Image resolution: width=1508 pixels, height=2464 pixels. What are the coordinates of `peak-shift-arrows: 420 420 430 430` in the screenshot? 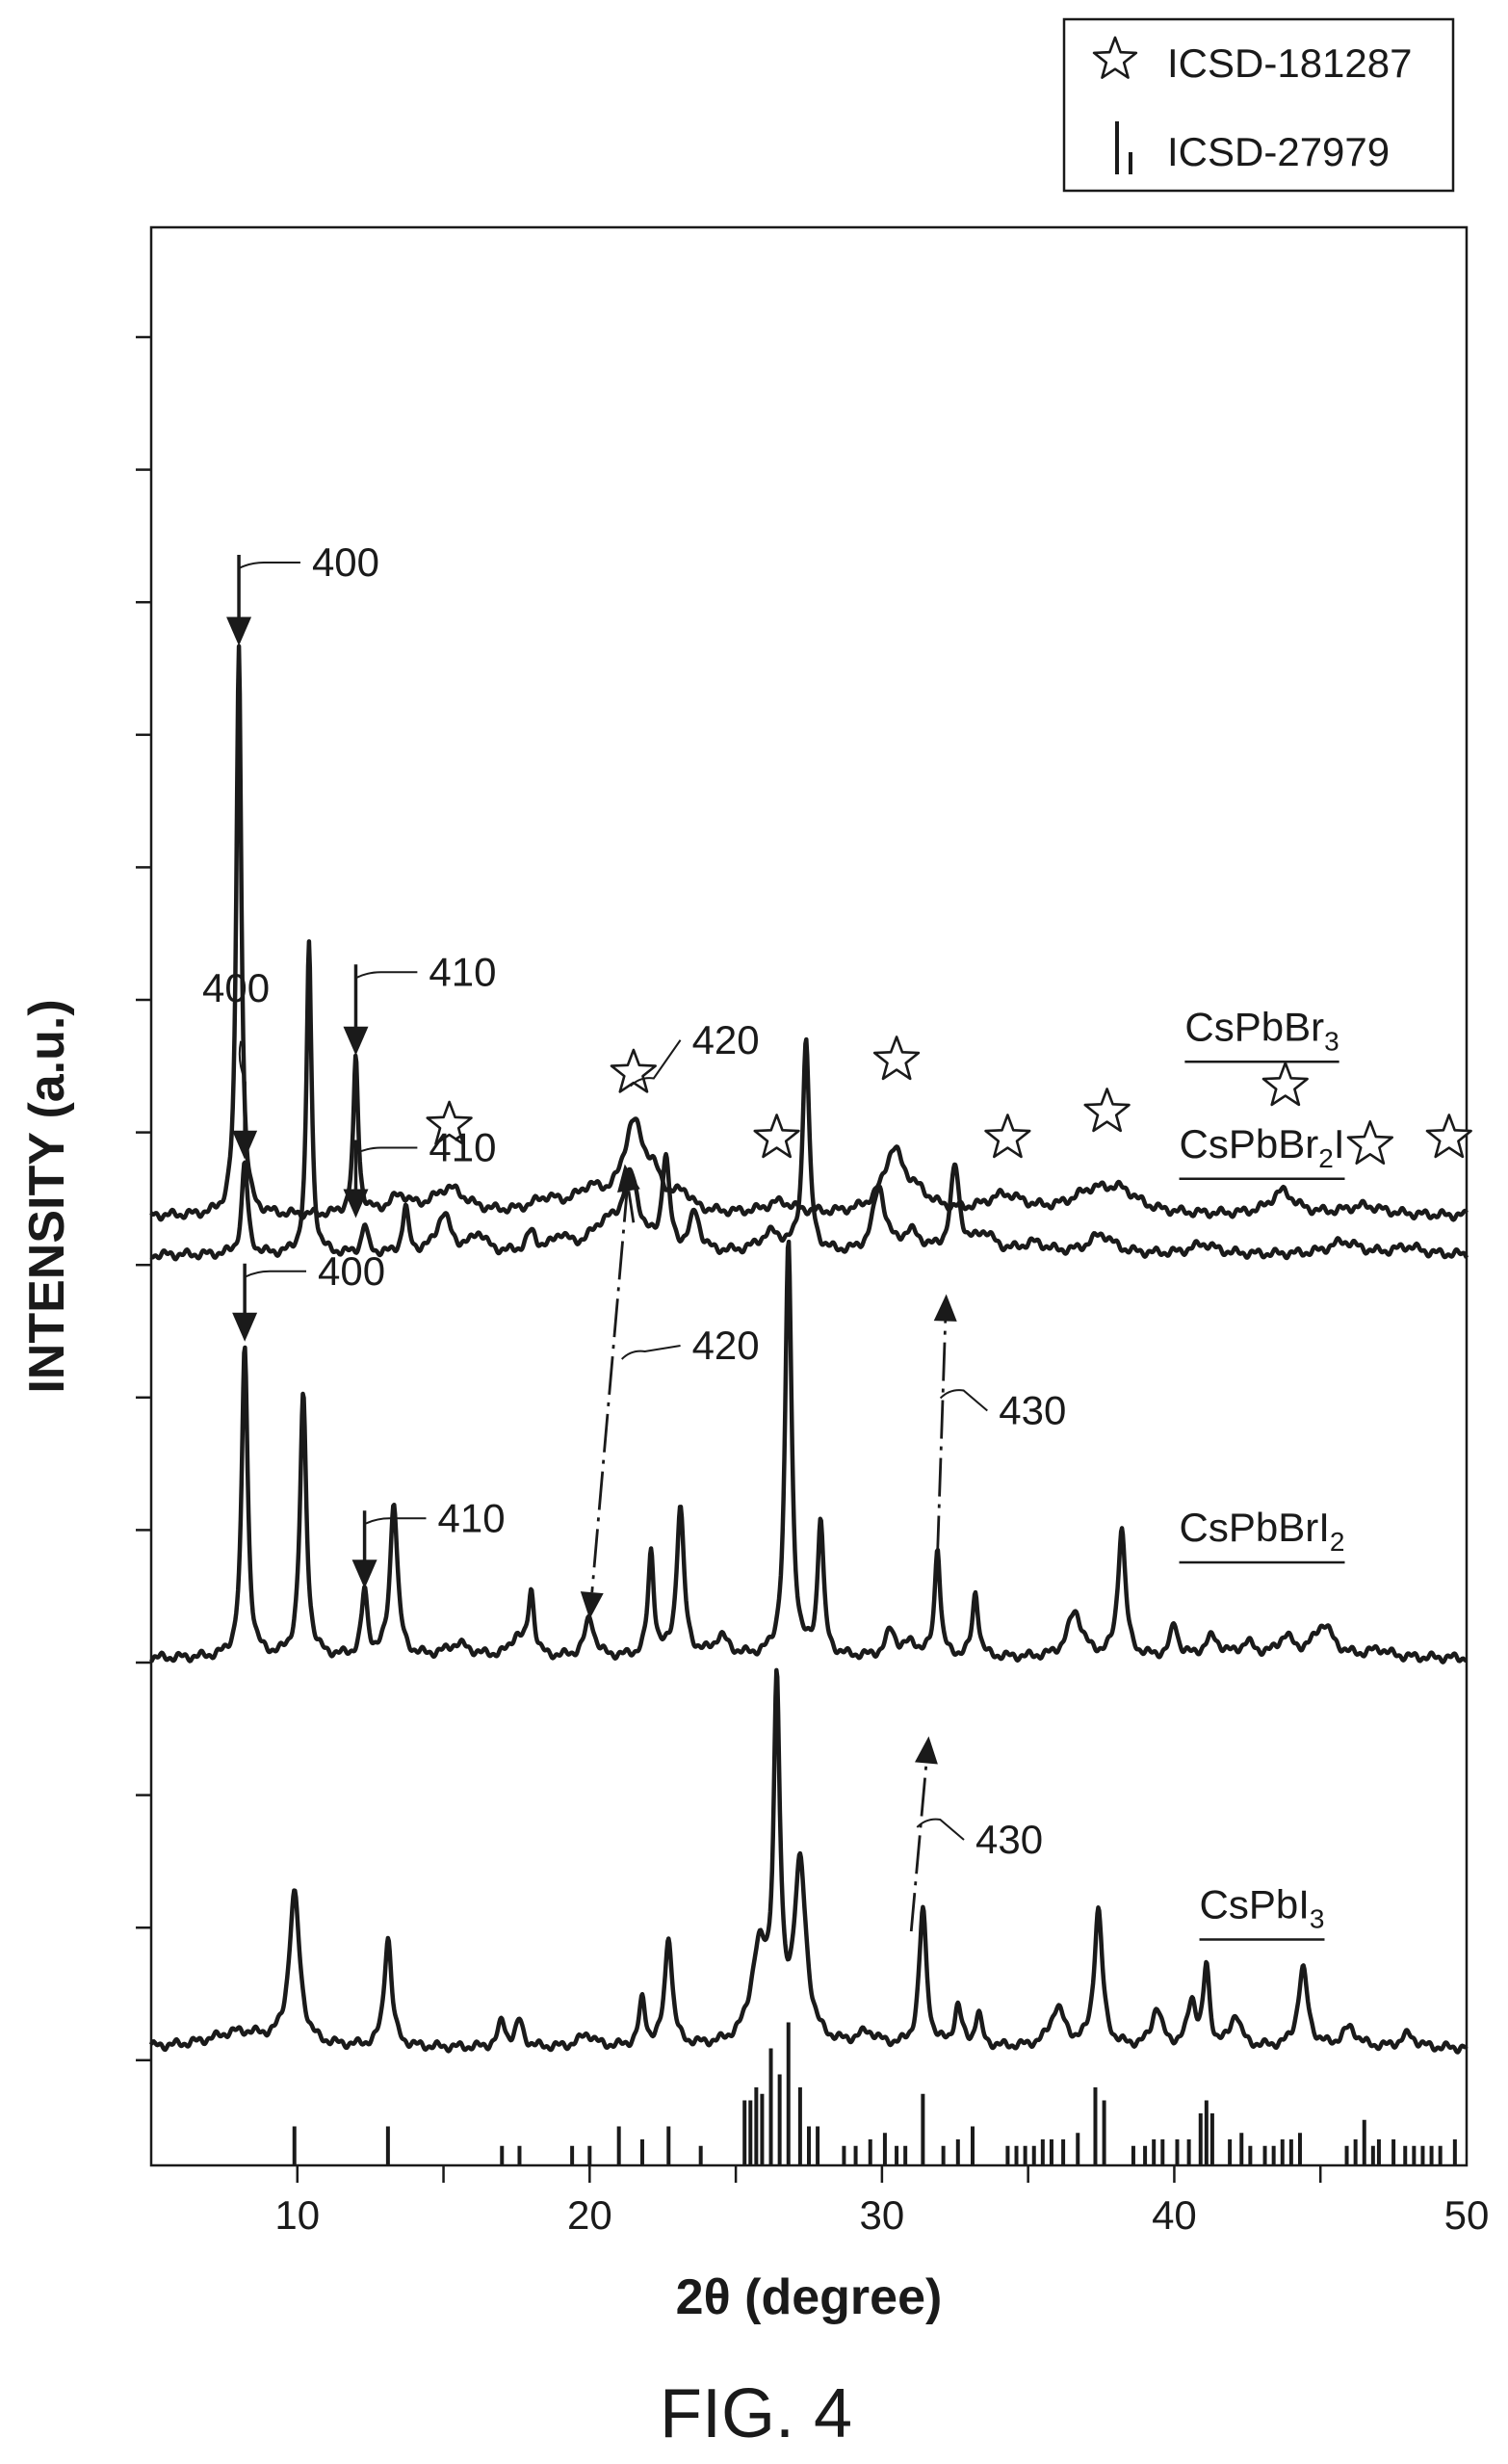 It's located at (823, 1474).